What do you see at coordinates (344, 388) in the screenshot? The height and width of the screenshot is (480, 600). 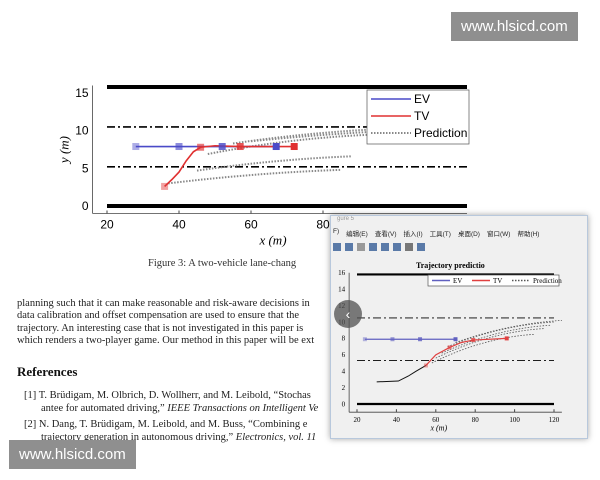 I see `y-tick-label: 2` at bounding box center [344, 388].